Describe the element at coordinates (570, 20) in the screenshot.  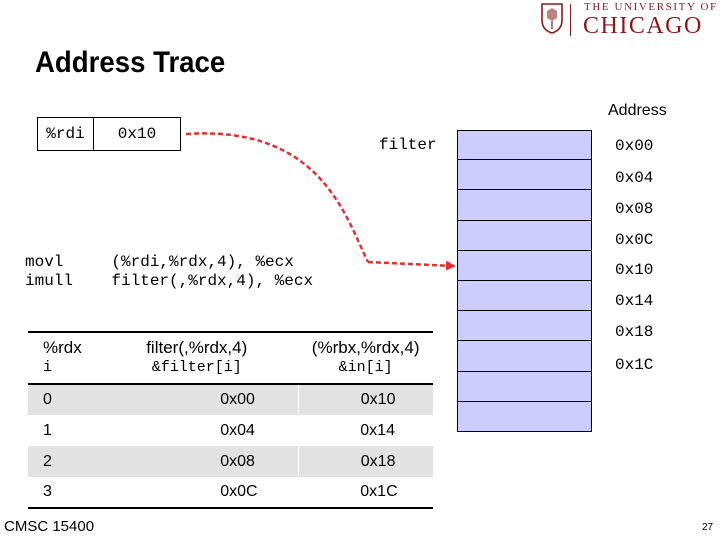
I see `logo-divider` at that location.